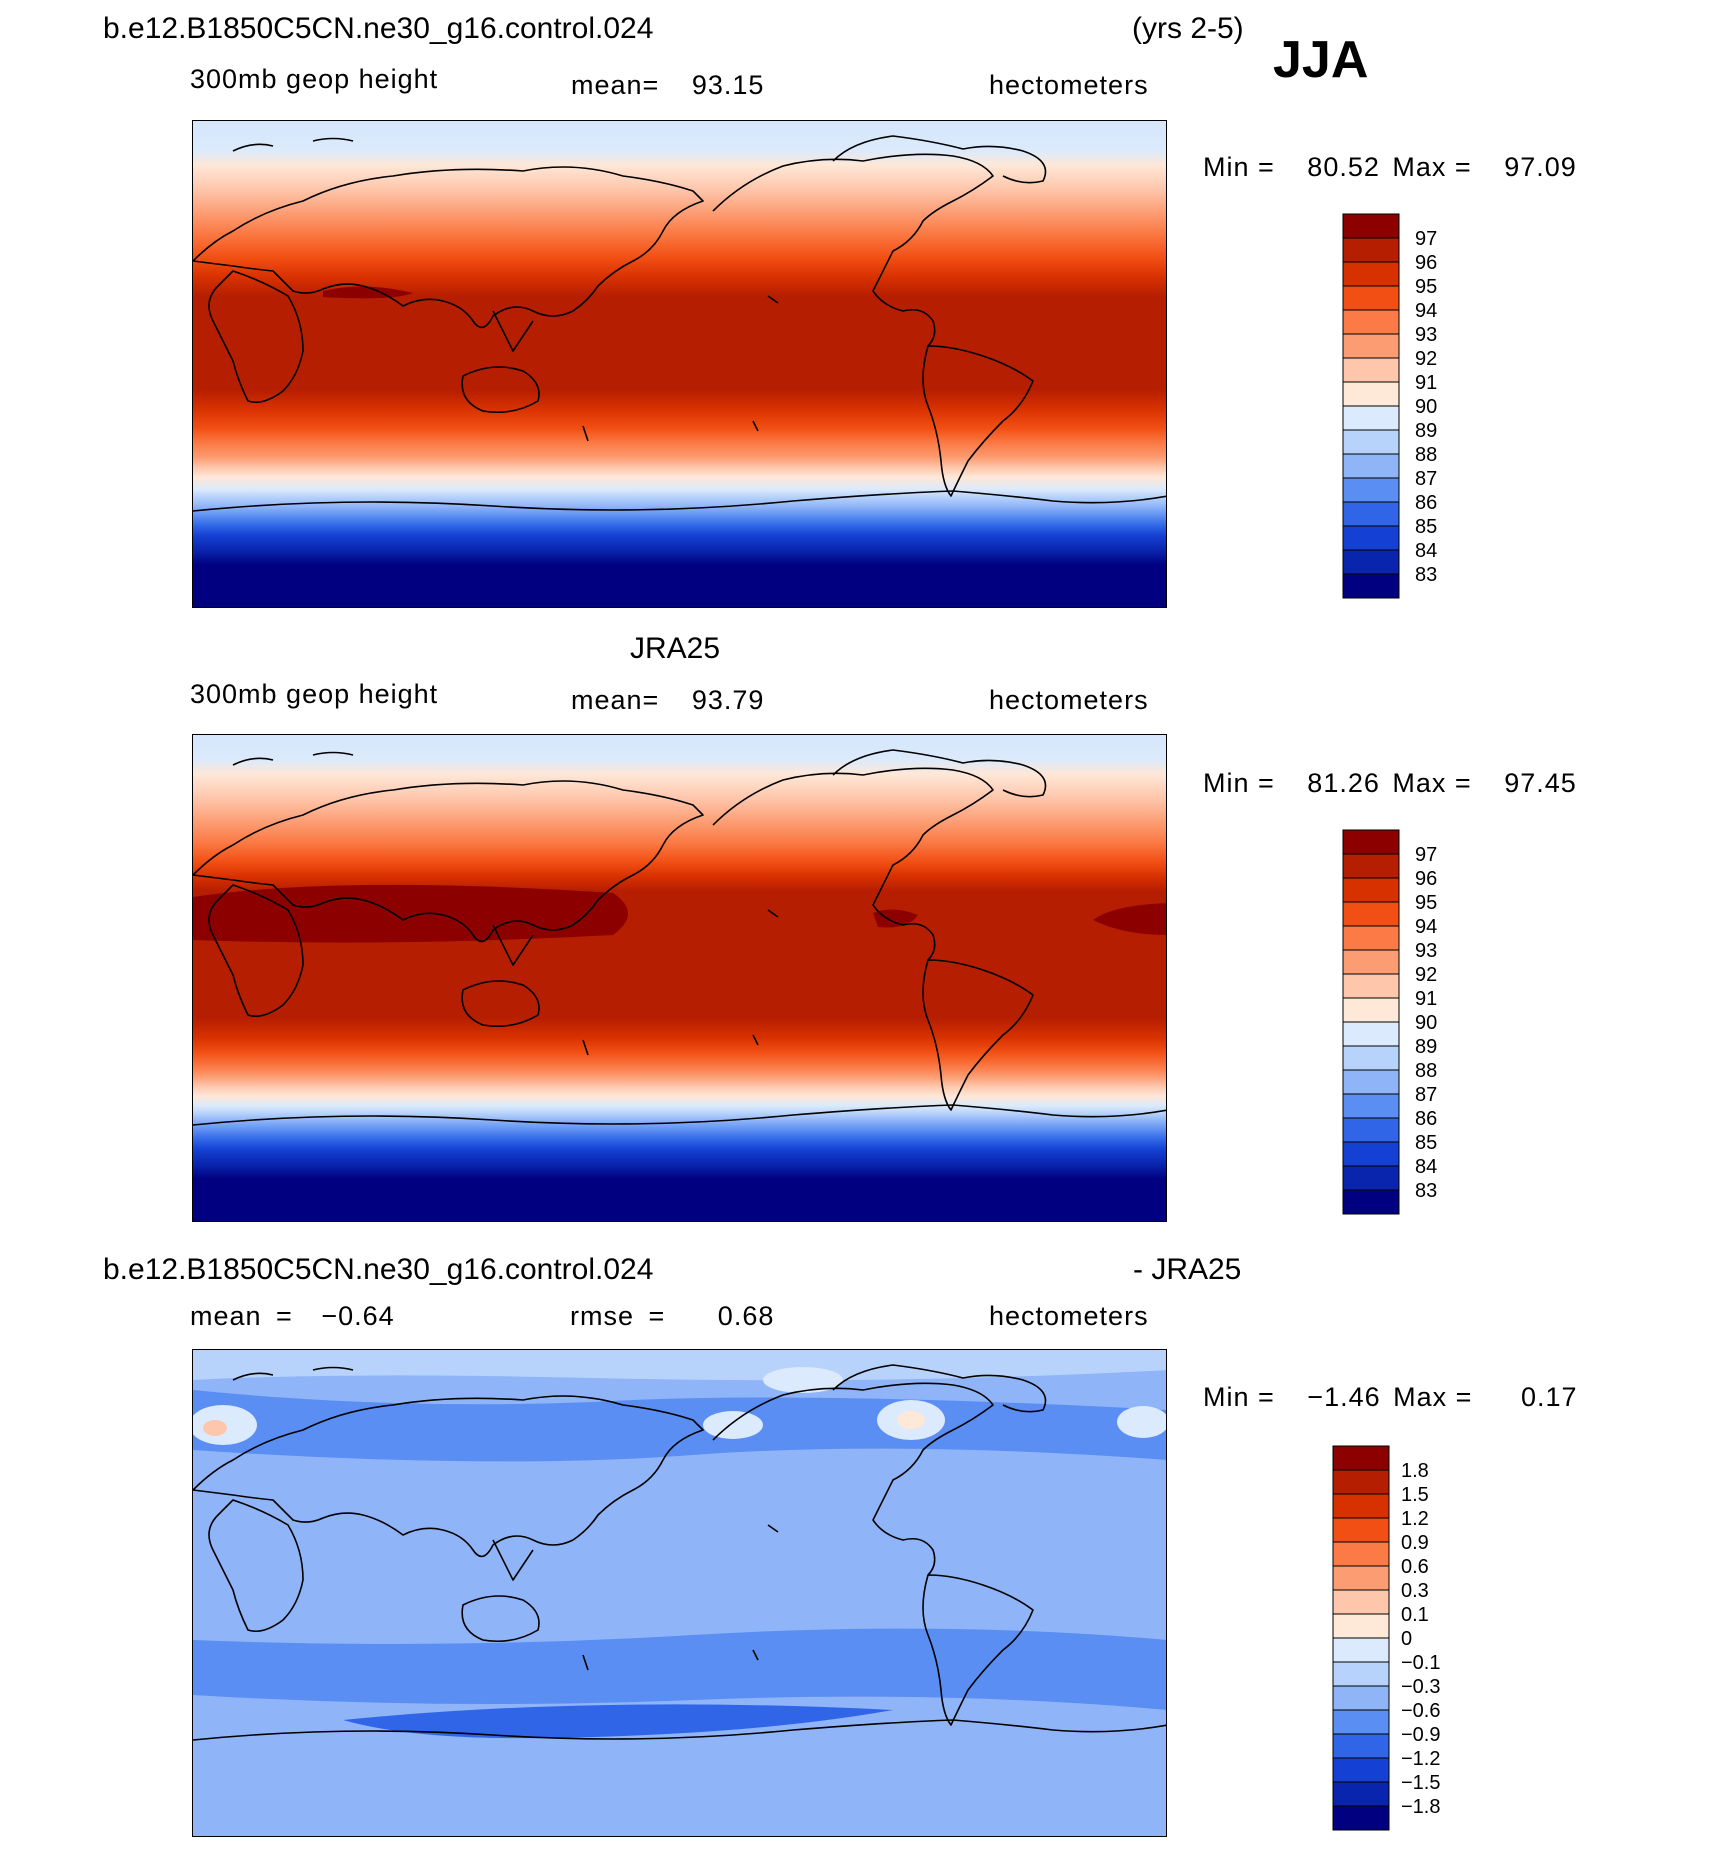 This screenshot has height=1869, width=1710. What do you see at coordinates (1426, 431) in the screenshot?
I see `colorbar-tick-label: 89` at bounding box center [1426, 431].